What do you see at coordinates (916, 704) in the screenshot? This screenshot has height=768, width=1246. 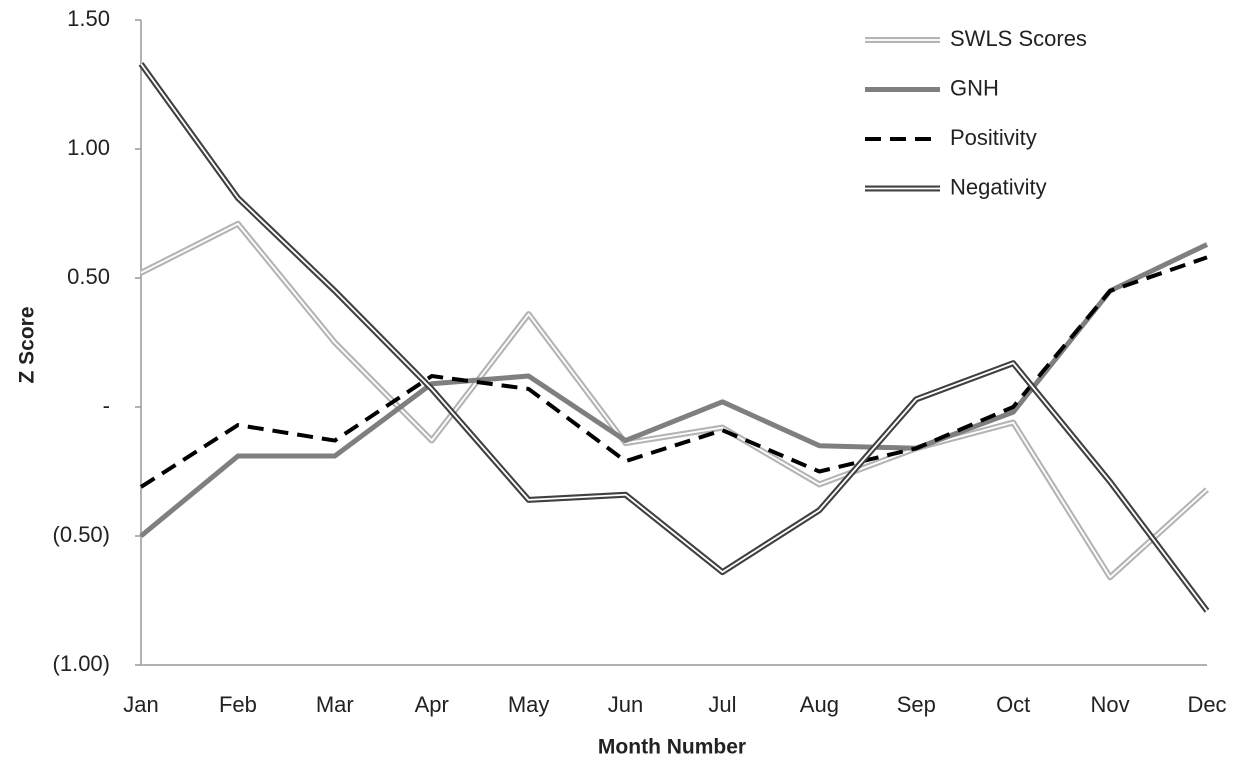 I see `x-tick-label: Sep` at bounding box center [916, 704].